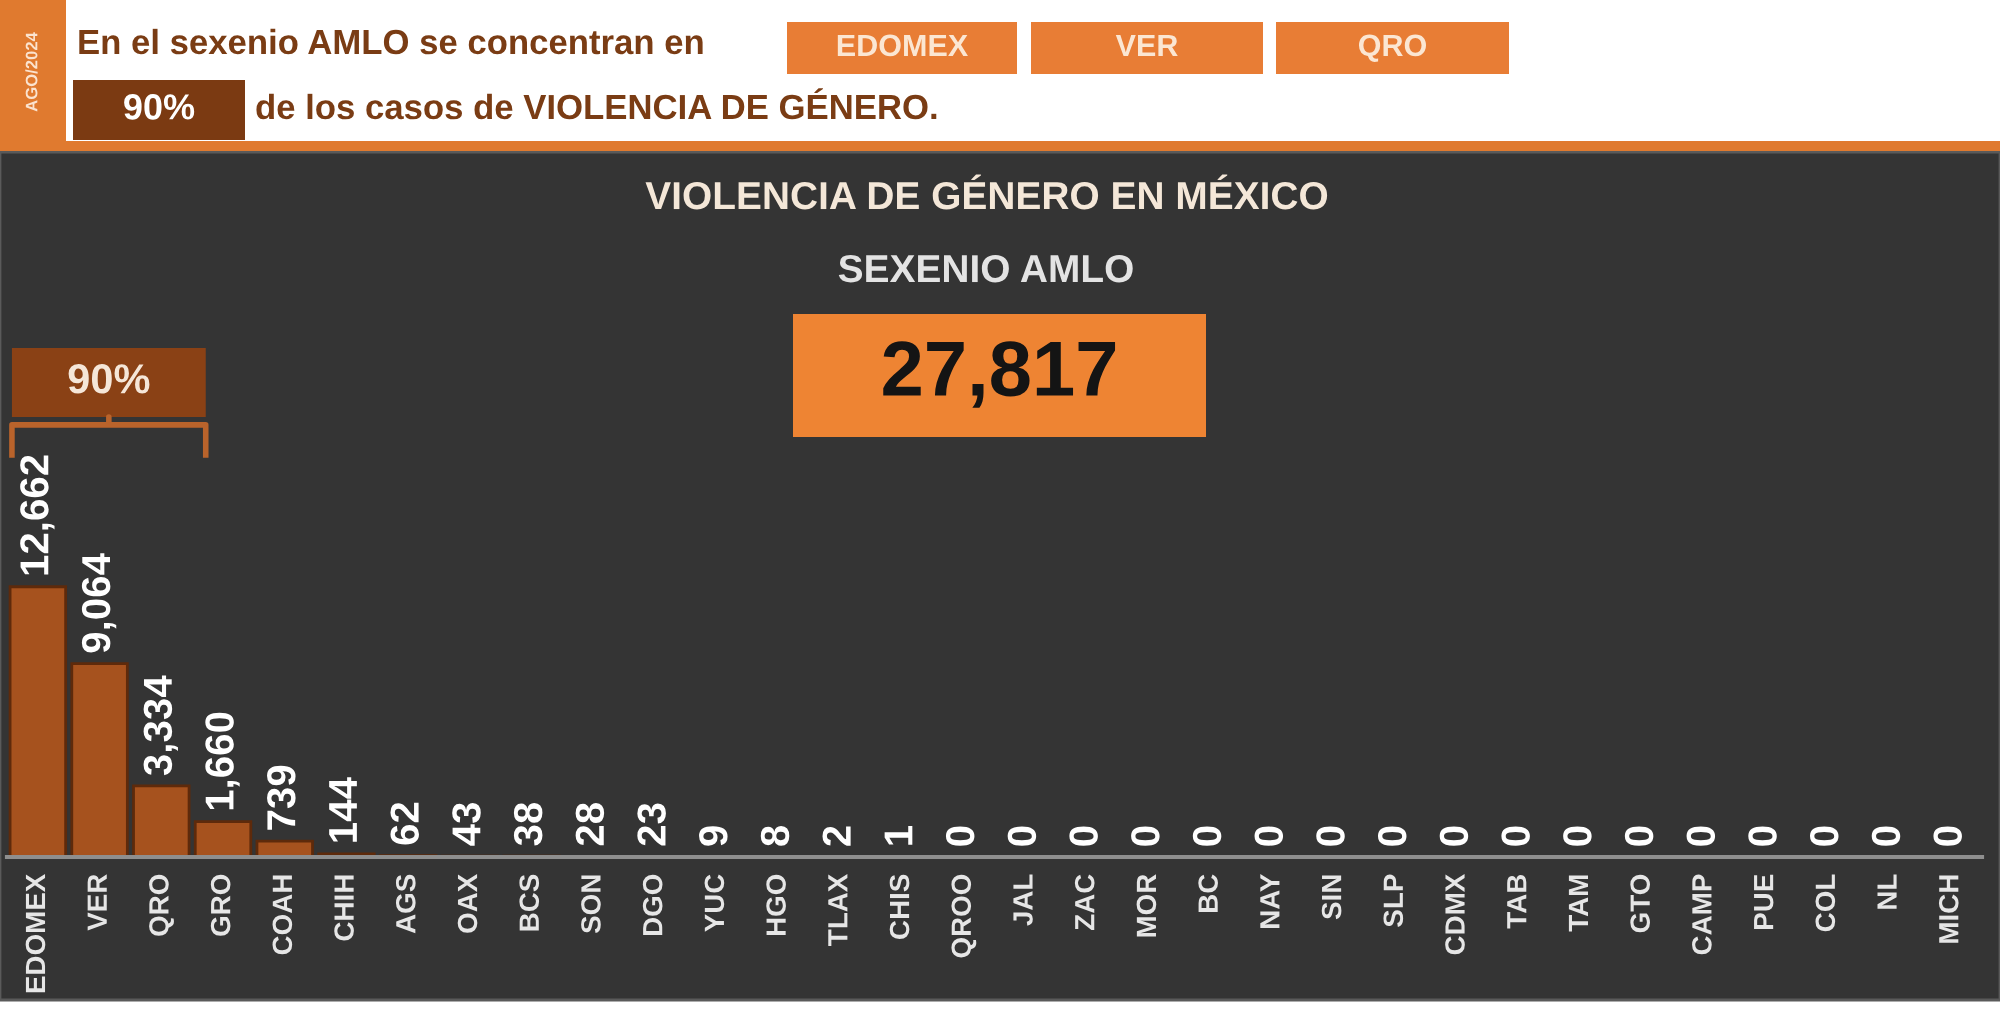 The width and height of the screenshot is (2000, 1009). I want to click on x-tick-label: ZAC, so click(1084, 902).